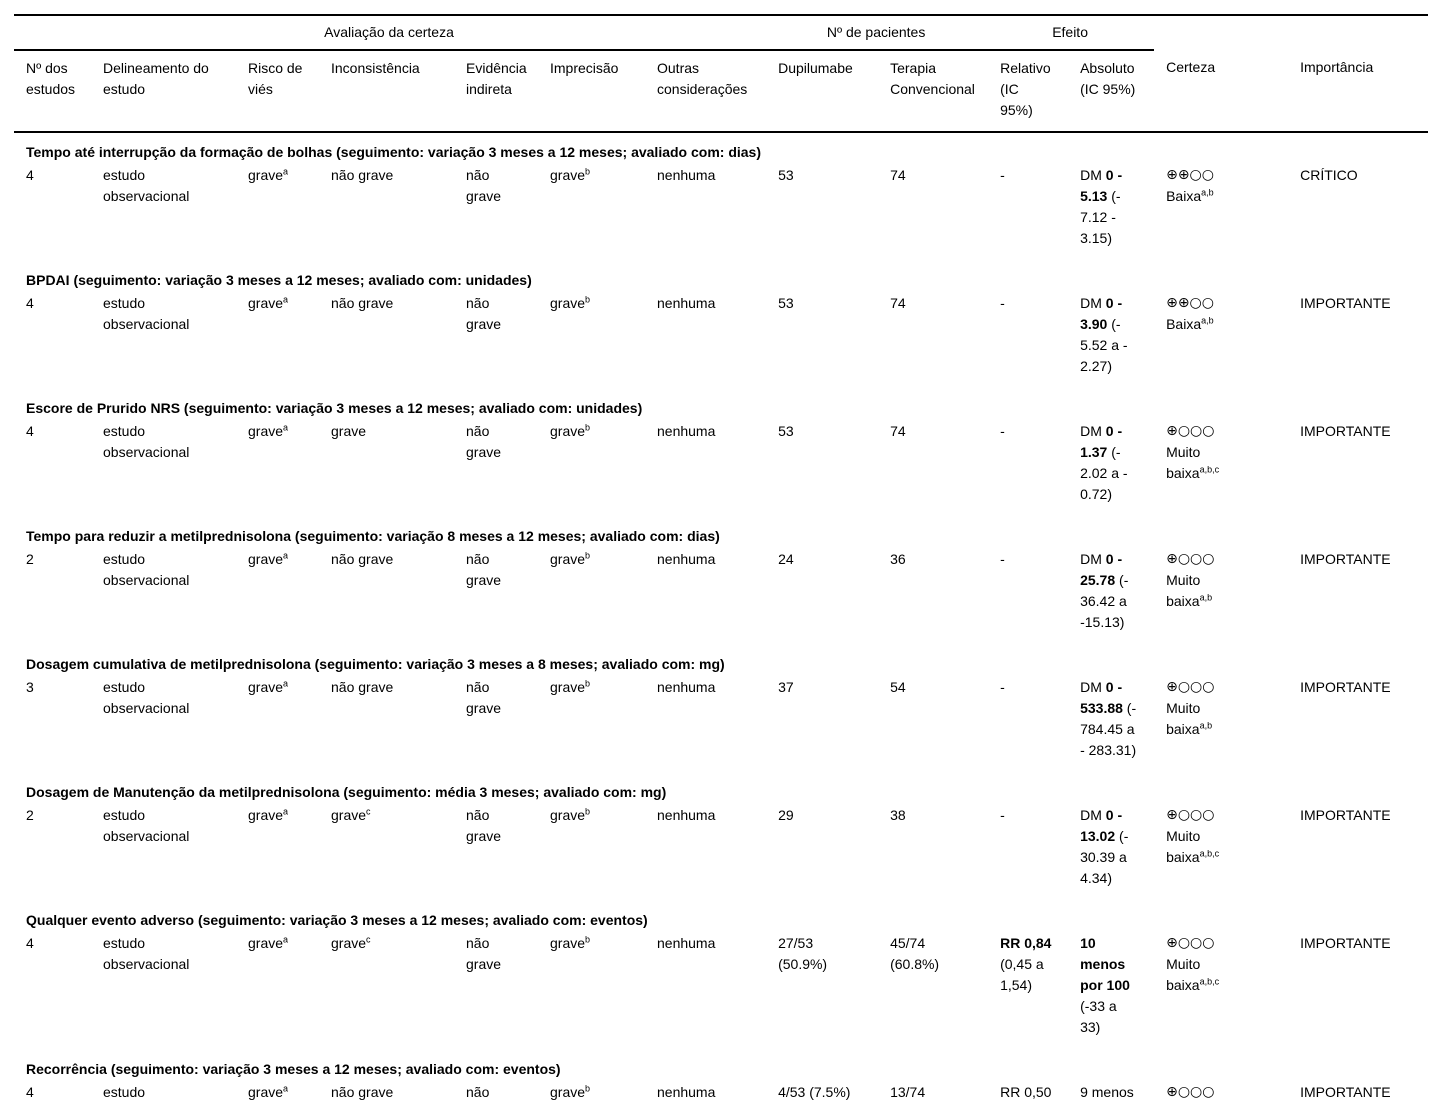 The height and width of the screenshot is (1101, 1441). I want to click on column-header-indirectness: Evidência indireta, so click(496, 91).